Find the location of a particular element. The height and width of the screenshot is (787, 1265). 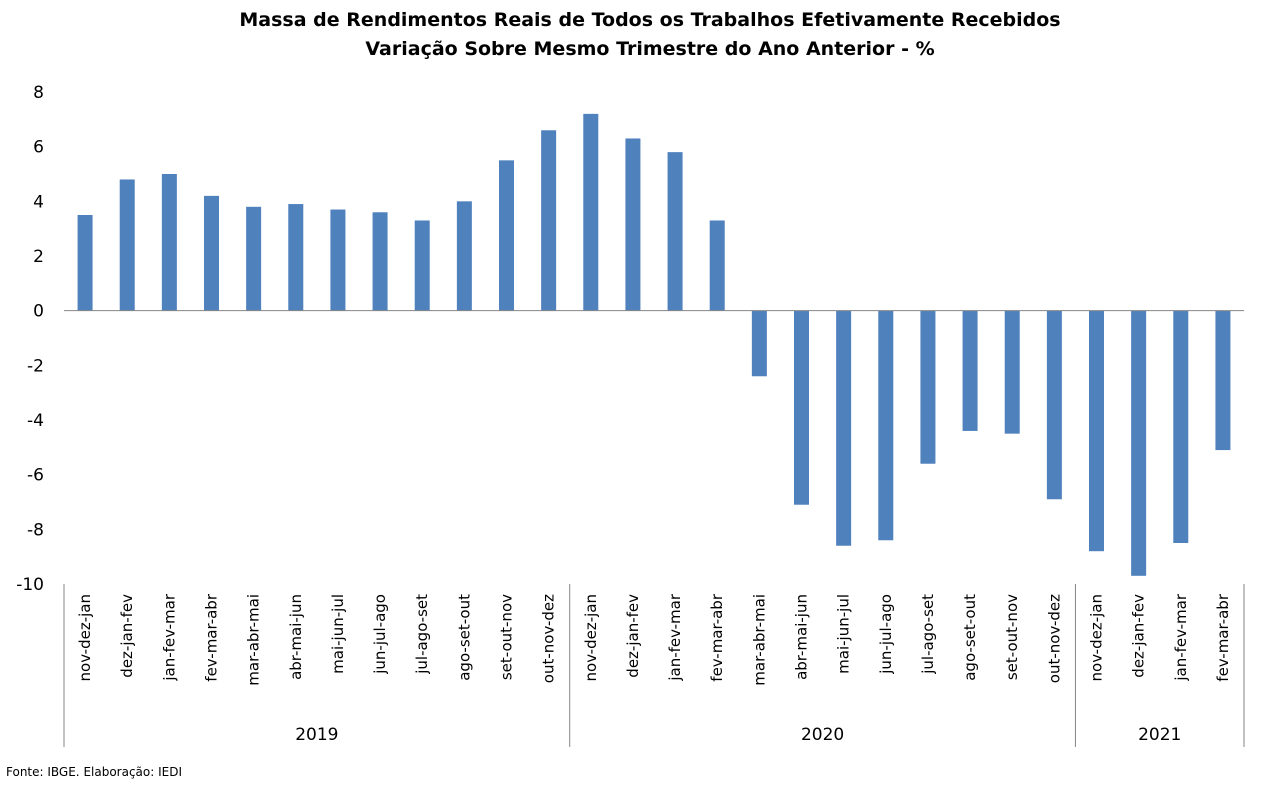

y-tick-label: -8 is located at coordinates (35, 530).